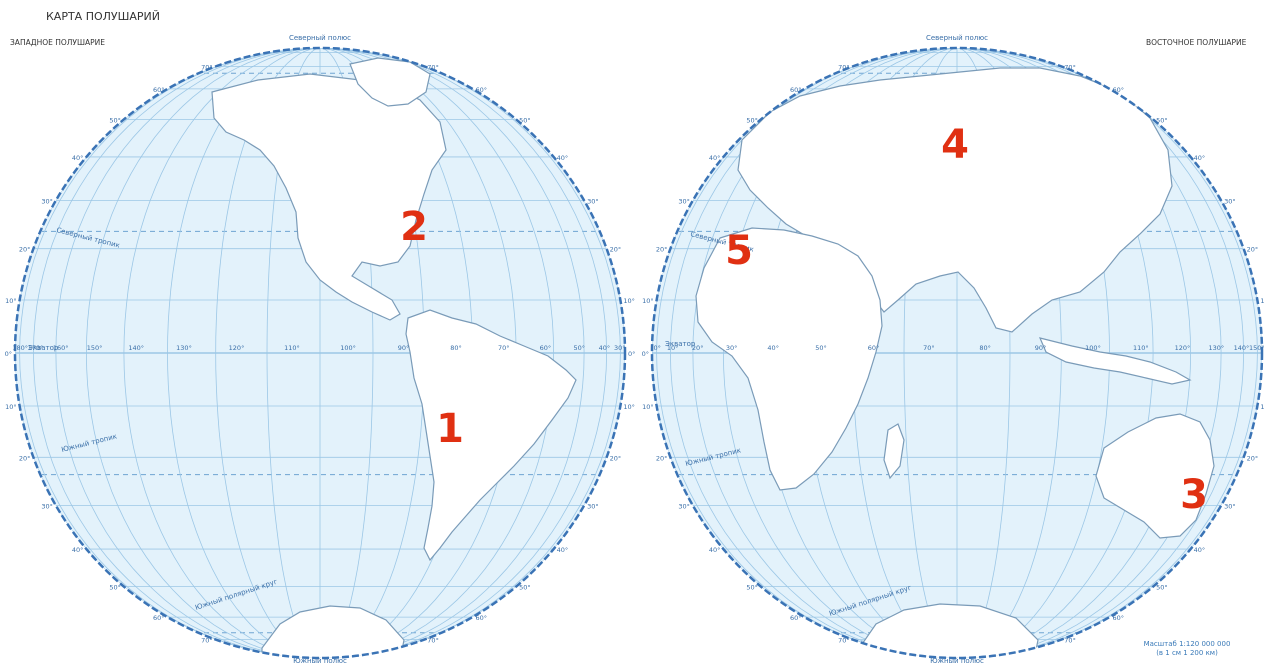  What do you see at coordinates (456, 348) in the screenshot?
I see `longitude-label: 80°` at bounding box center [456, 348].